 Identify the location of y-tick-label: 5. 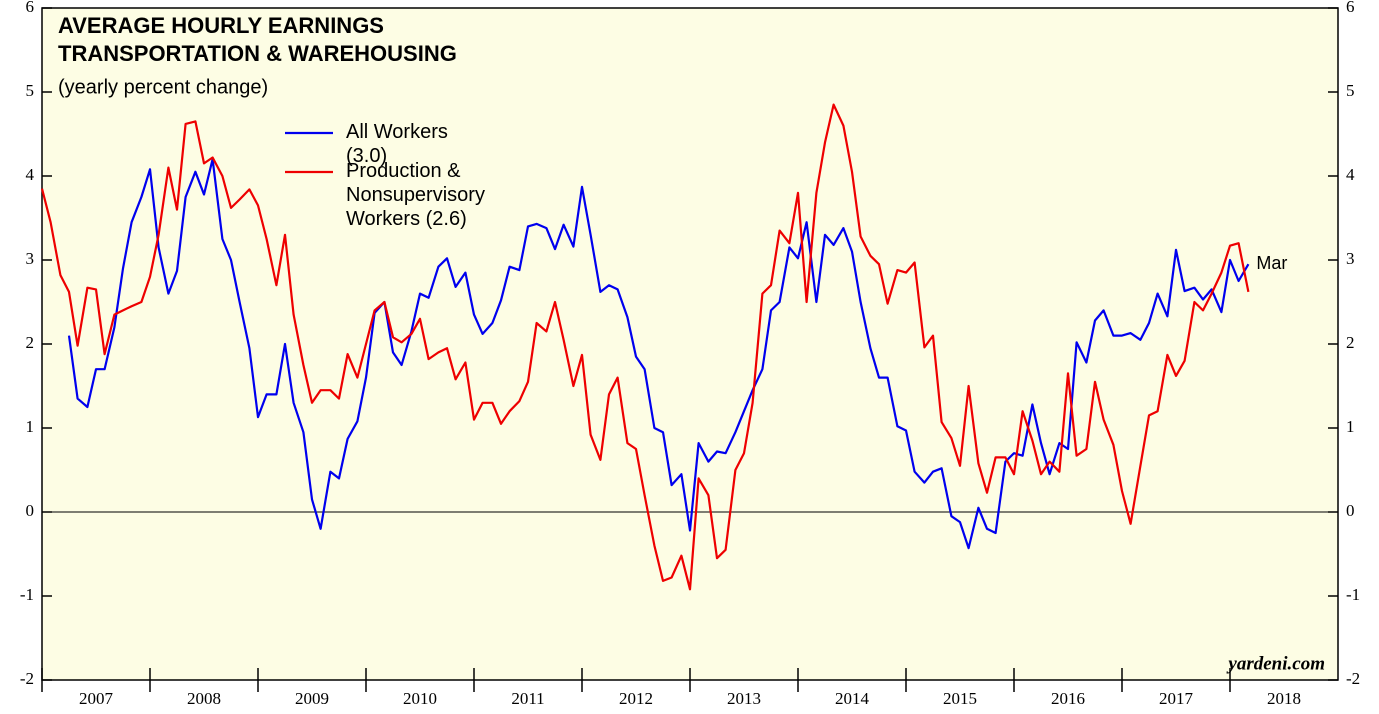
(30, 90).